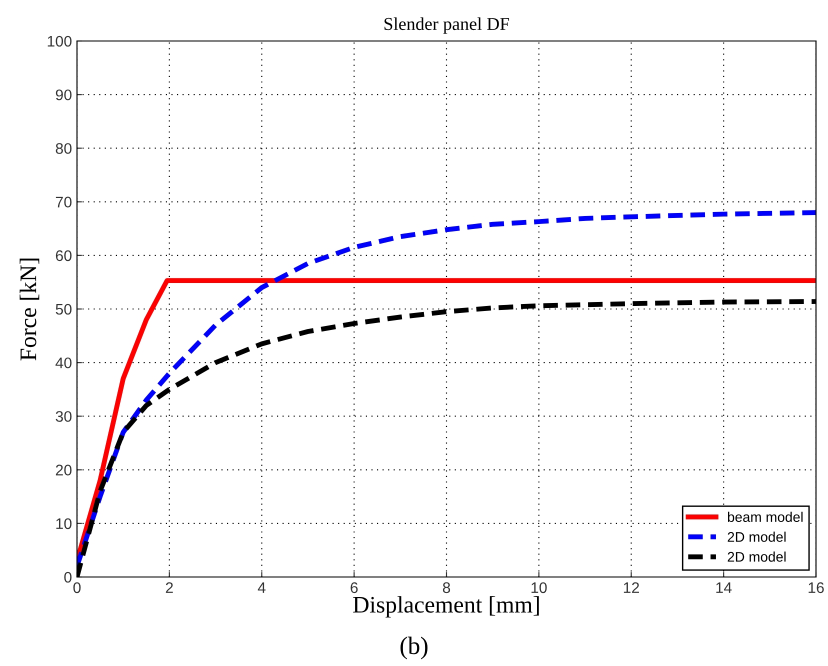 The image size is (828, 666). I want to click on x-tick-label: 16, so click(816, 588).